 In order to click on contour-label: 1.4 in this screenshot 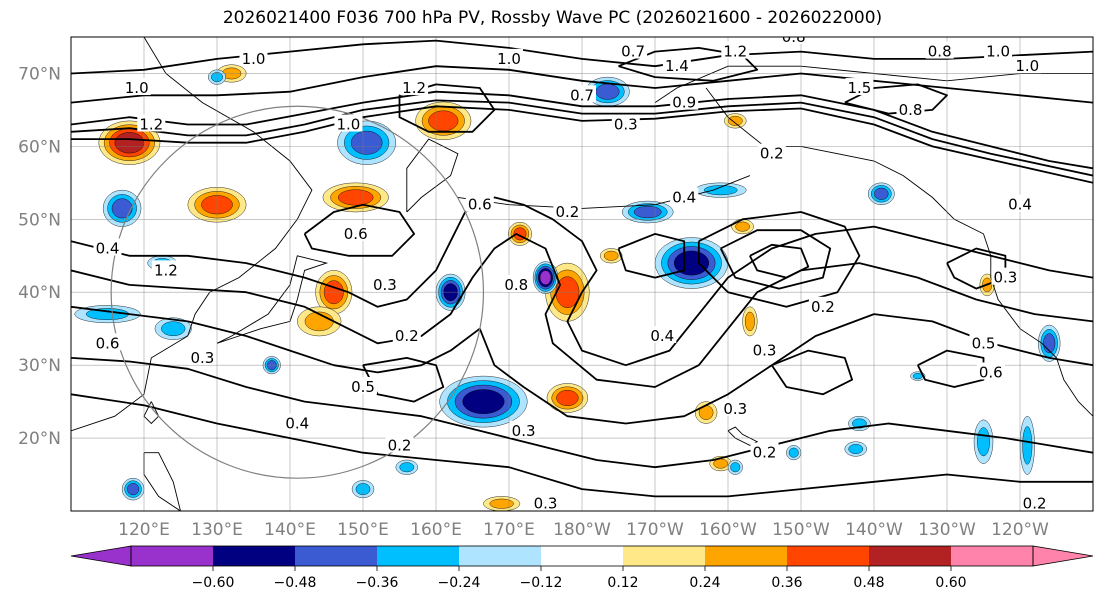, I will do `click(677, 66)`.